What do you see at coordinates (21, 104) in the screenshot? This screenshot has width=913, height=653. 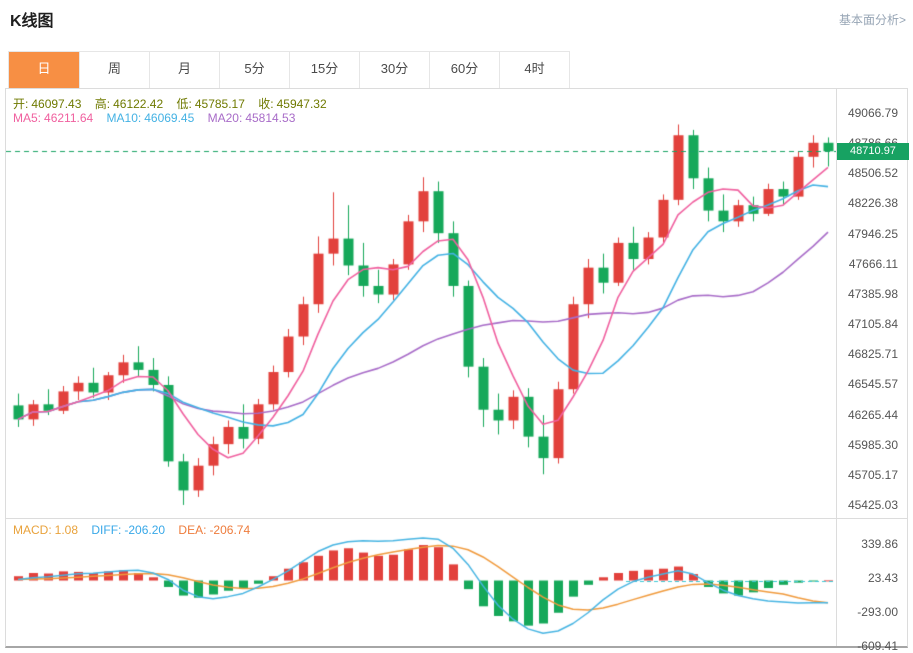 I see `open-label: 开:` at bounding box center [21, 104].